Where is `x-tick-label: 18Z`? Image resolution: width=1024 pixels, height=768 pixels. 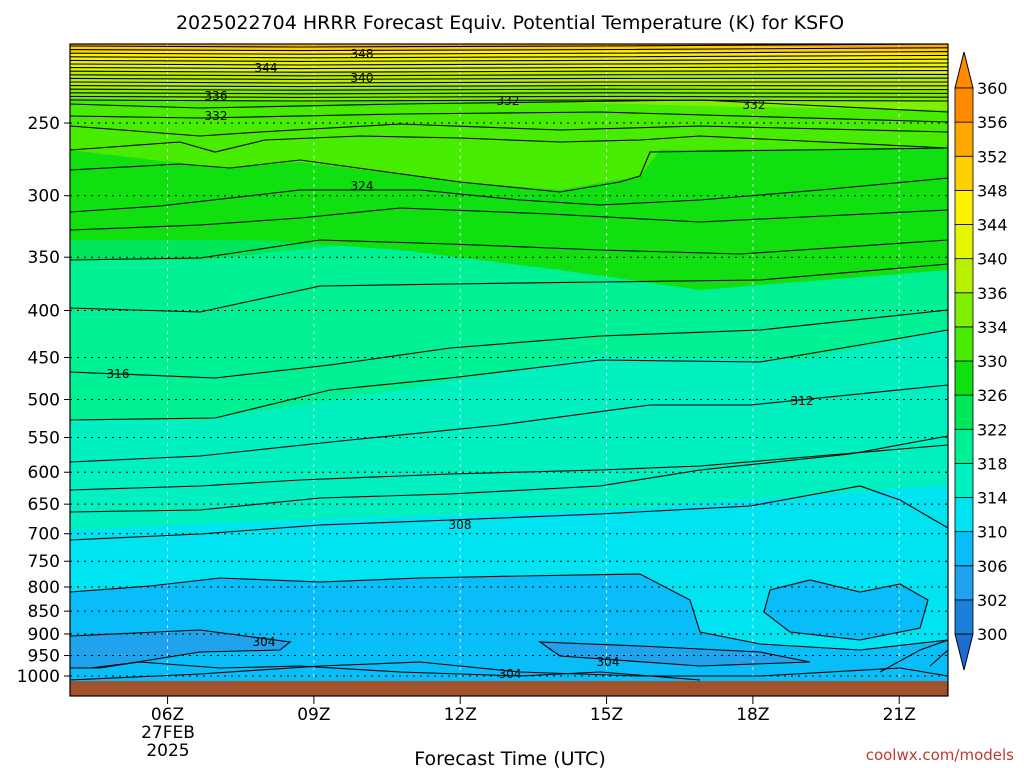 x-tick-label: 18Z is located at coordinates (752, 715).